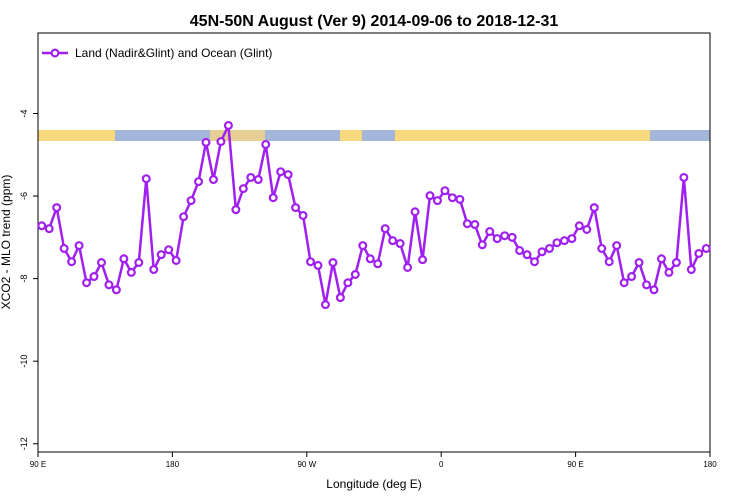 The width and height of the screenshot is (750, 500). I want to click on land-ocean-band, so click(374, 135).